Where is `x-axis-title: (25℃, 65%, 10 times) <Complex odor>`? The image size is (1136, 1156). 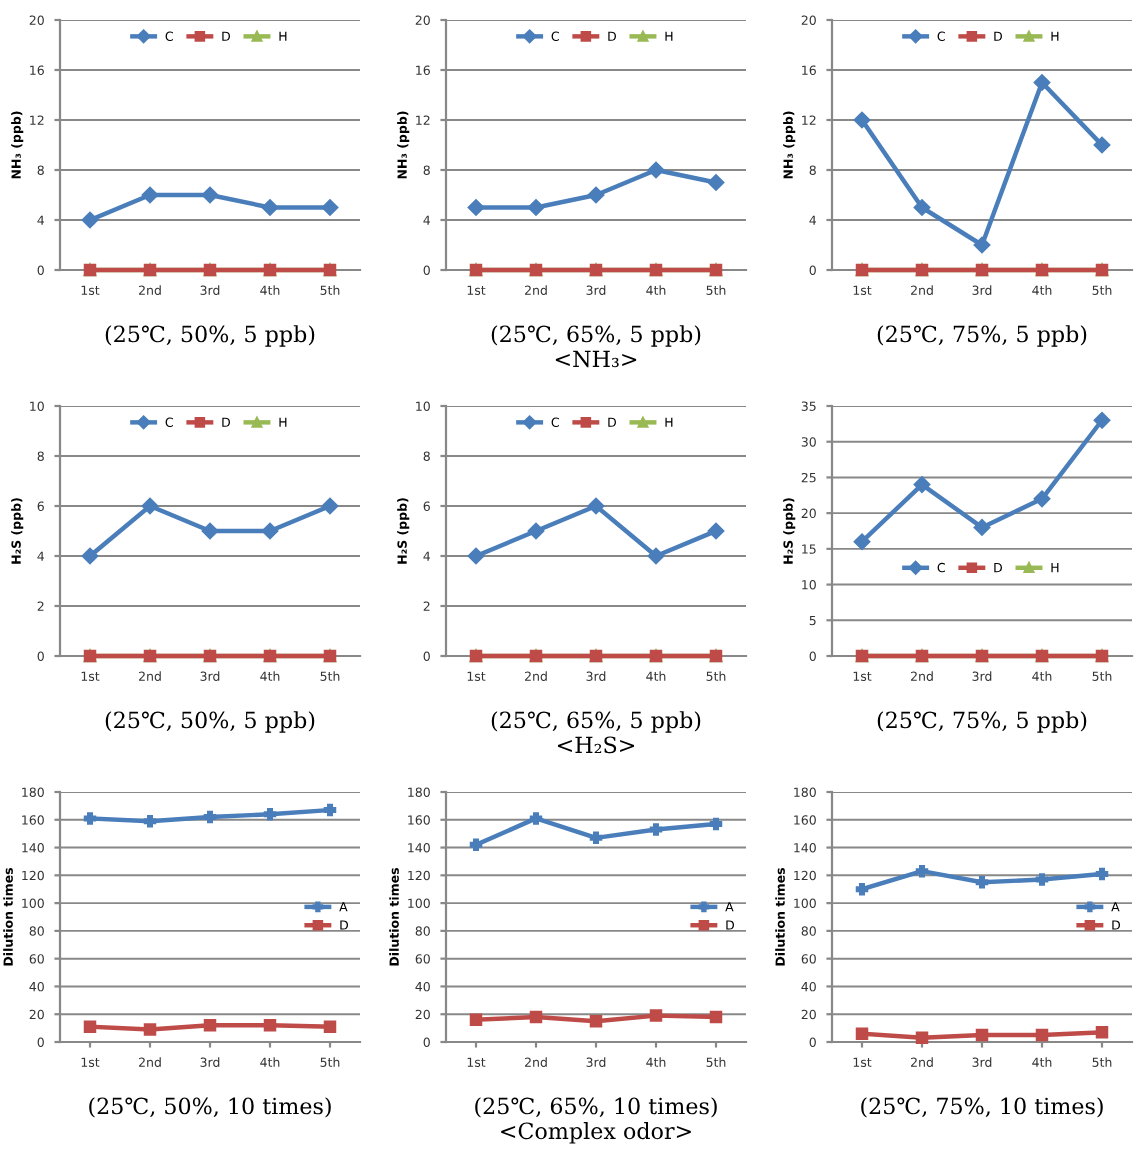
x-axis-title: (25℃, 65%, 10 times) <Complex odor> is located at coordinates (596, 1120).